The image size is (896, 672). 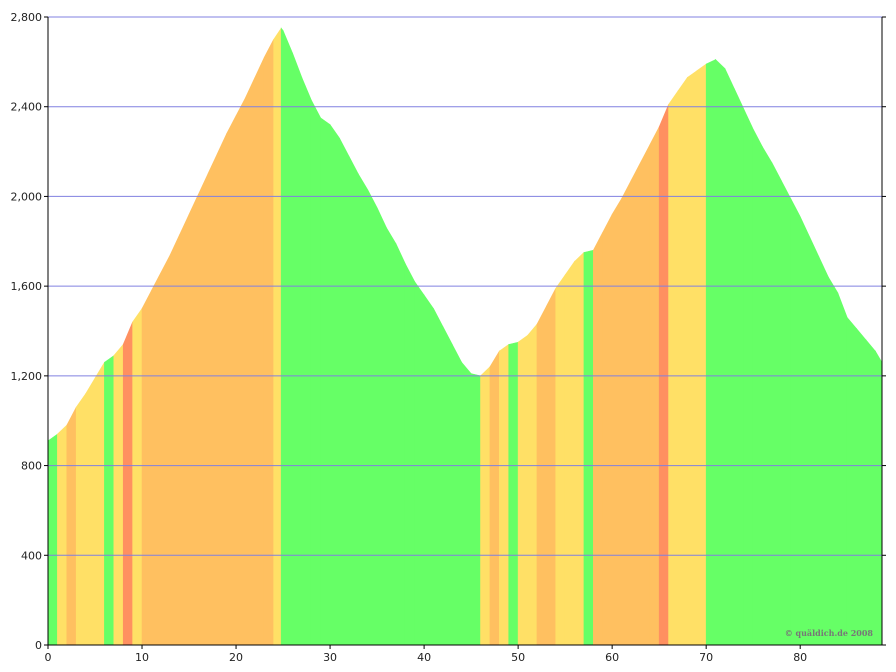 I want to click on y-tick-label: 1,200, so click(x=27, y=376).